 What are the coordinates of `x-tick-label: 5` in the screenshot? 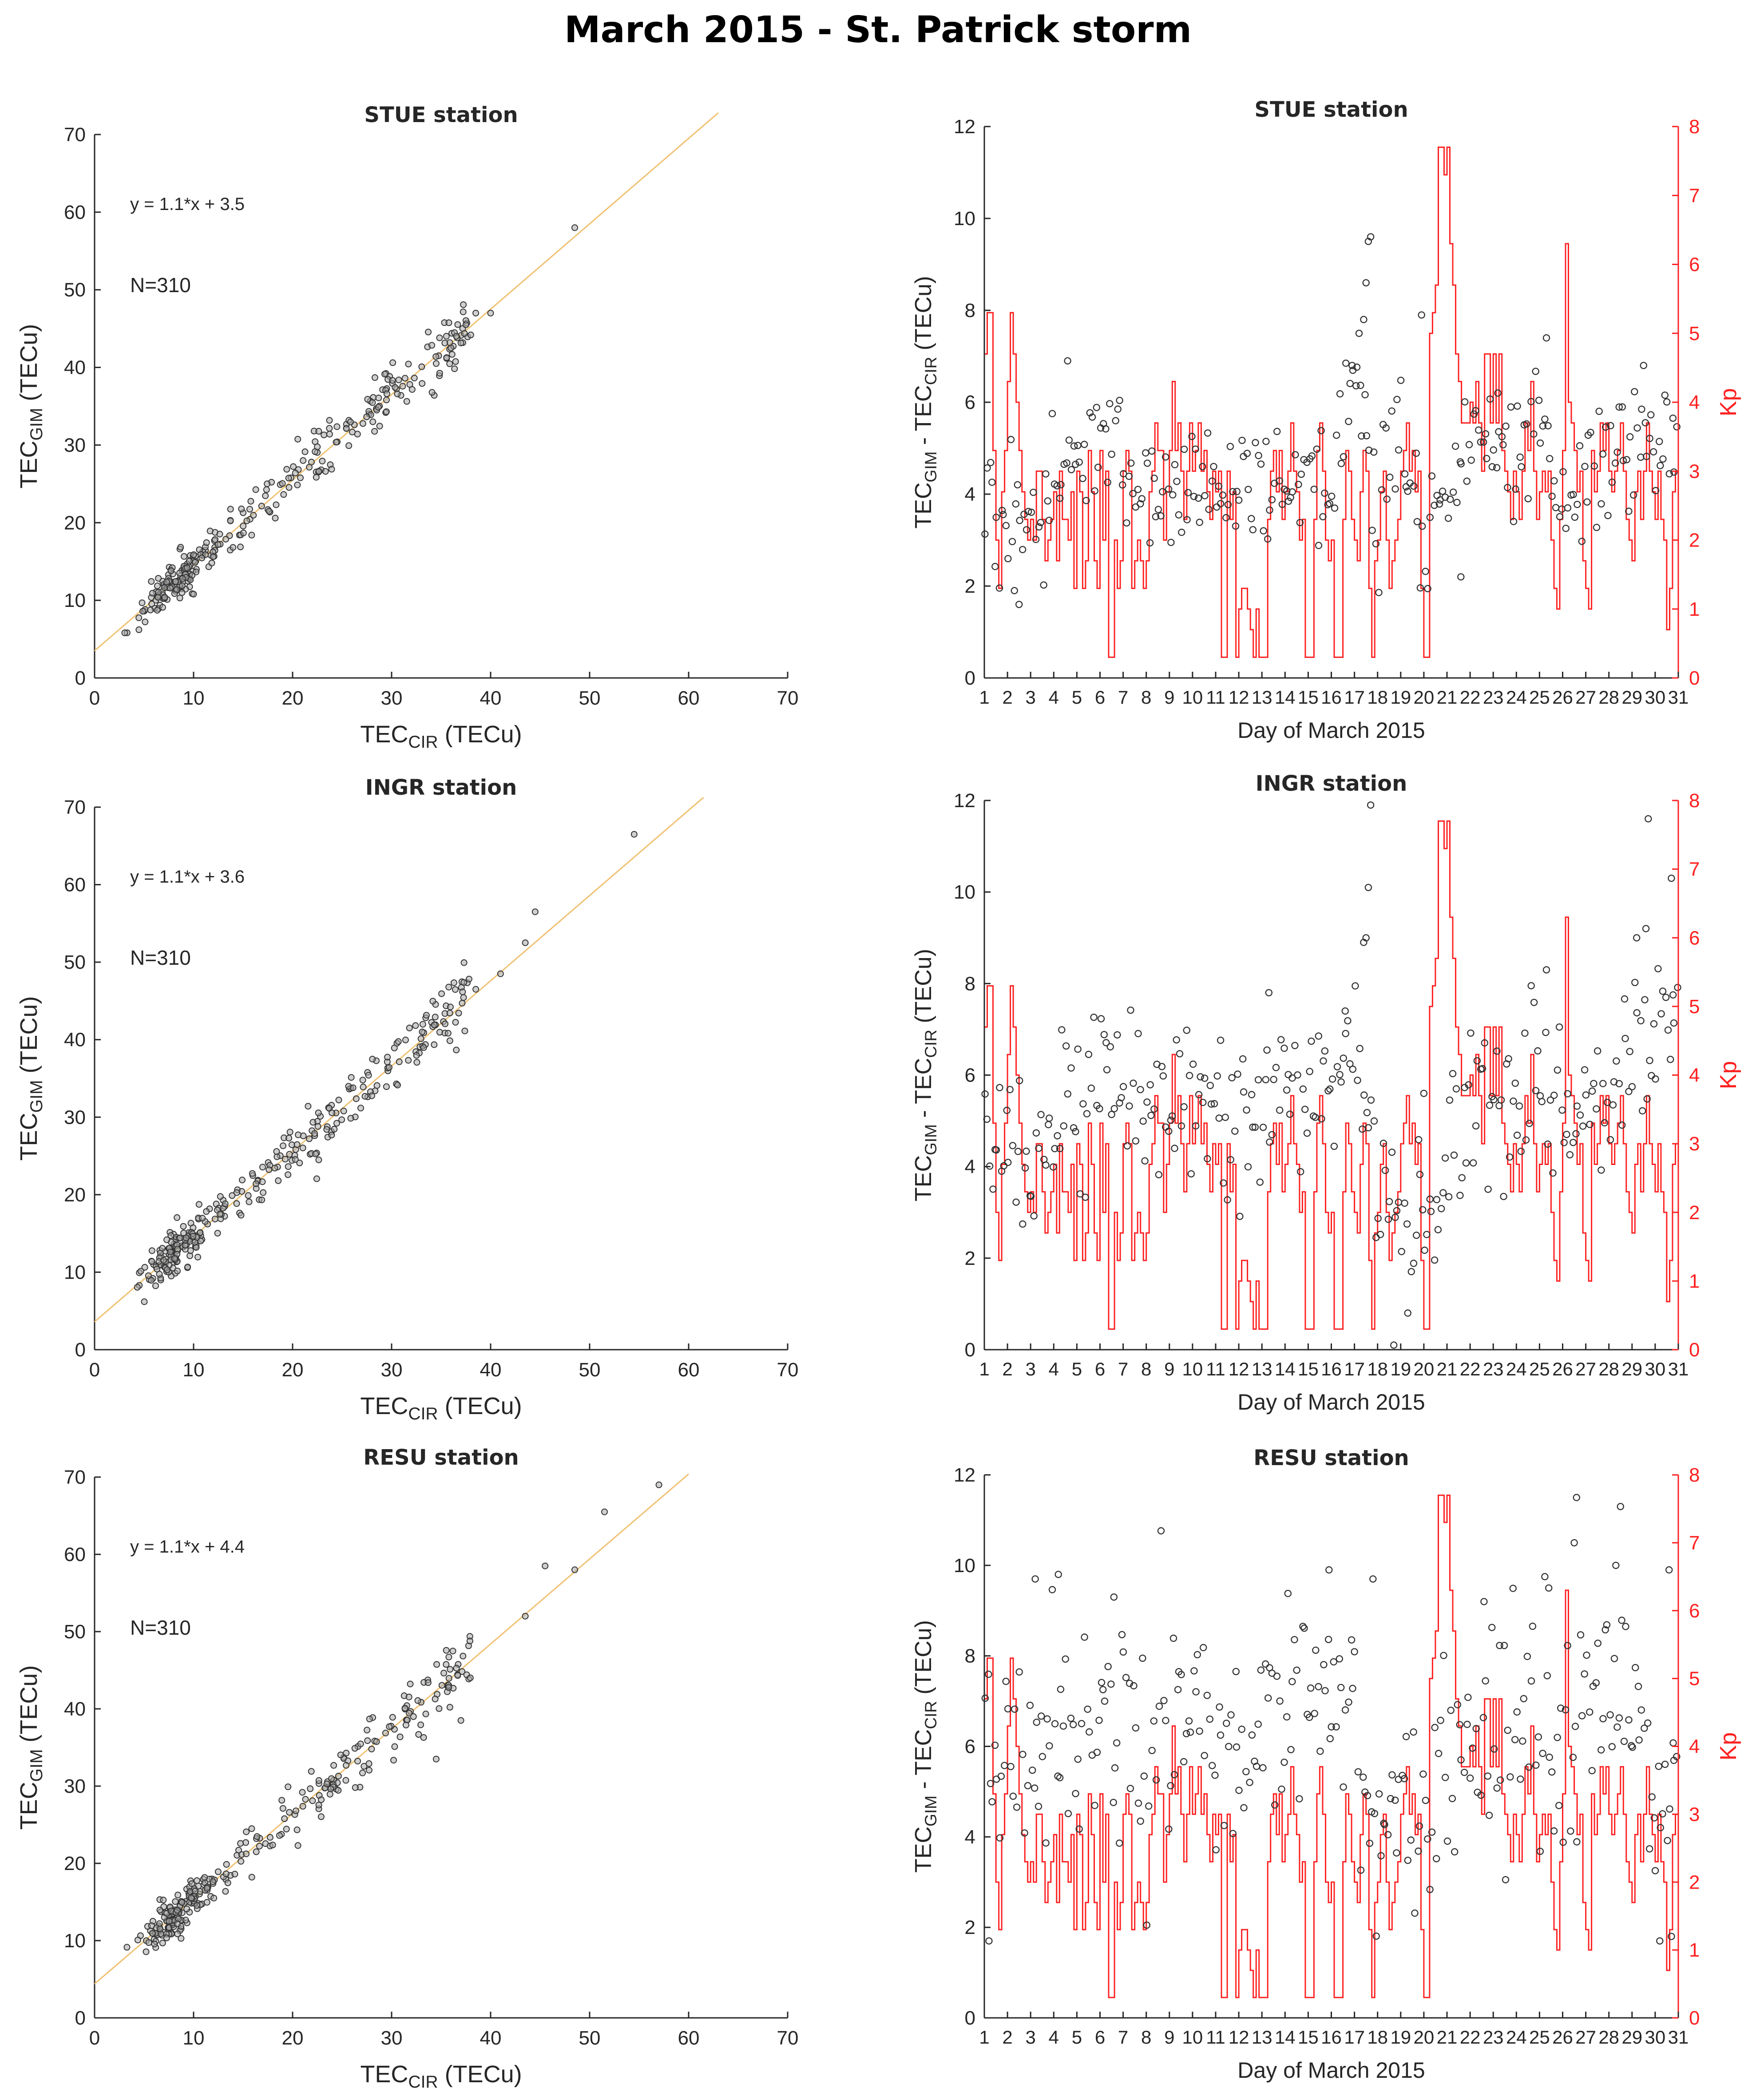 It's located at (1077, 697).